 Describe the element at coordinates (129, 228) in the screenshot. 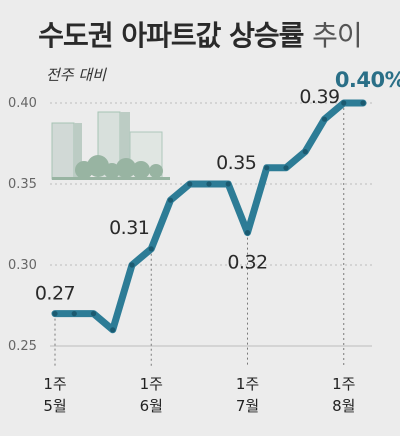

I see `data-label: 0.31` at that location.